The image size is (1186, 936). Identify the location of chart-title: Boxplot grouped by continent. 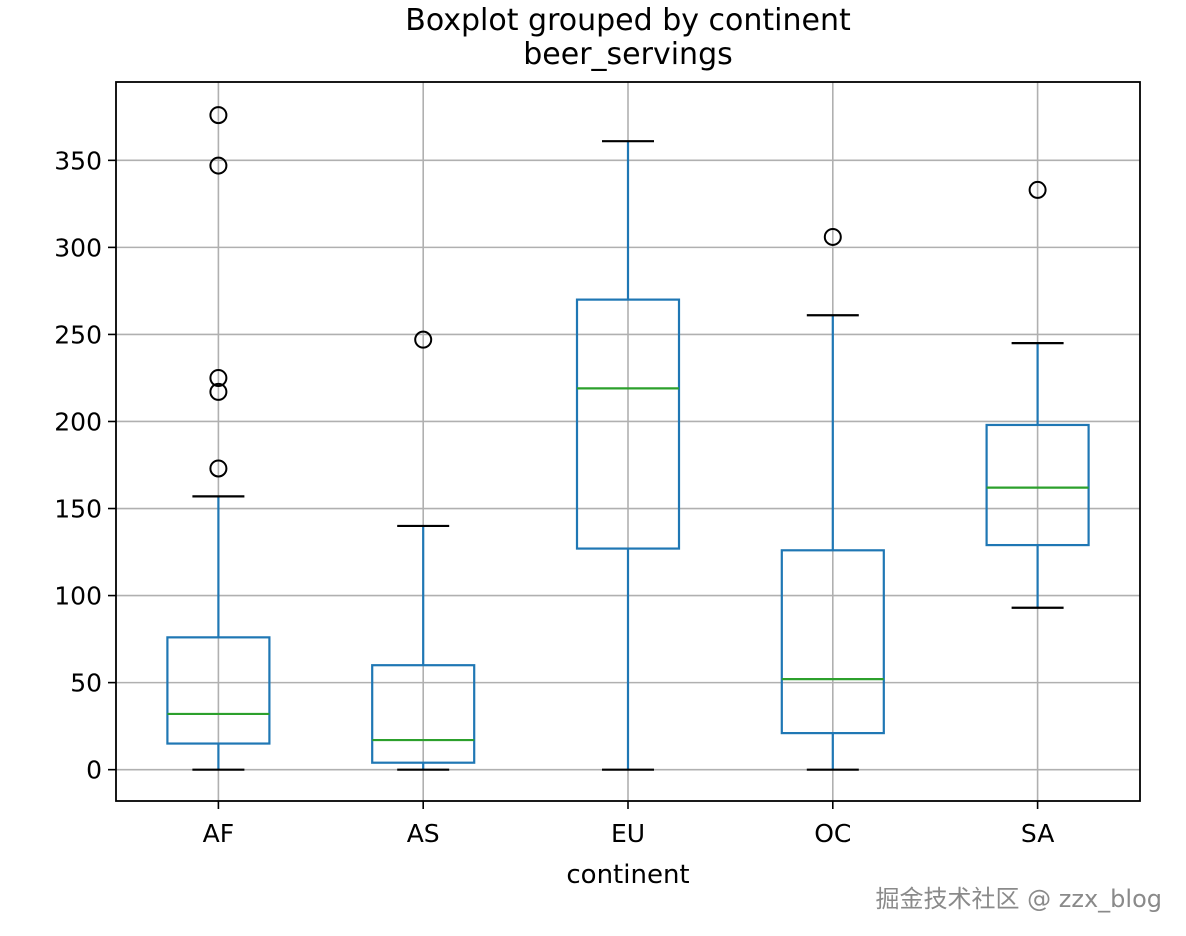
(628, 20).